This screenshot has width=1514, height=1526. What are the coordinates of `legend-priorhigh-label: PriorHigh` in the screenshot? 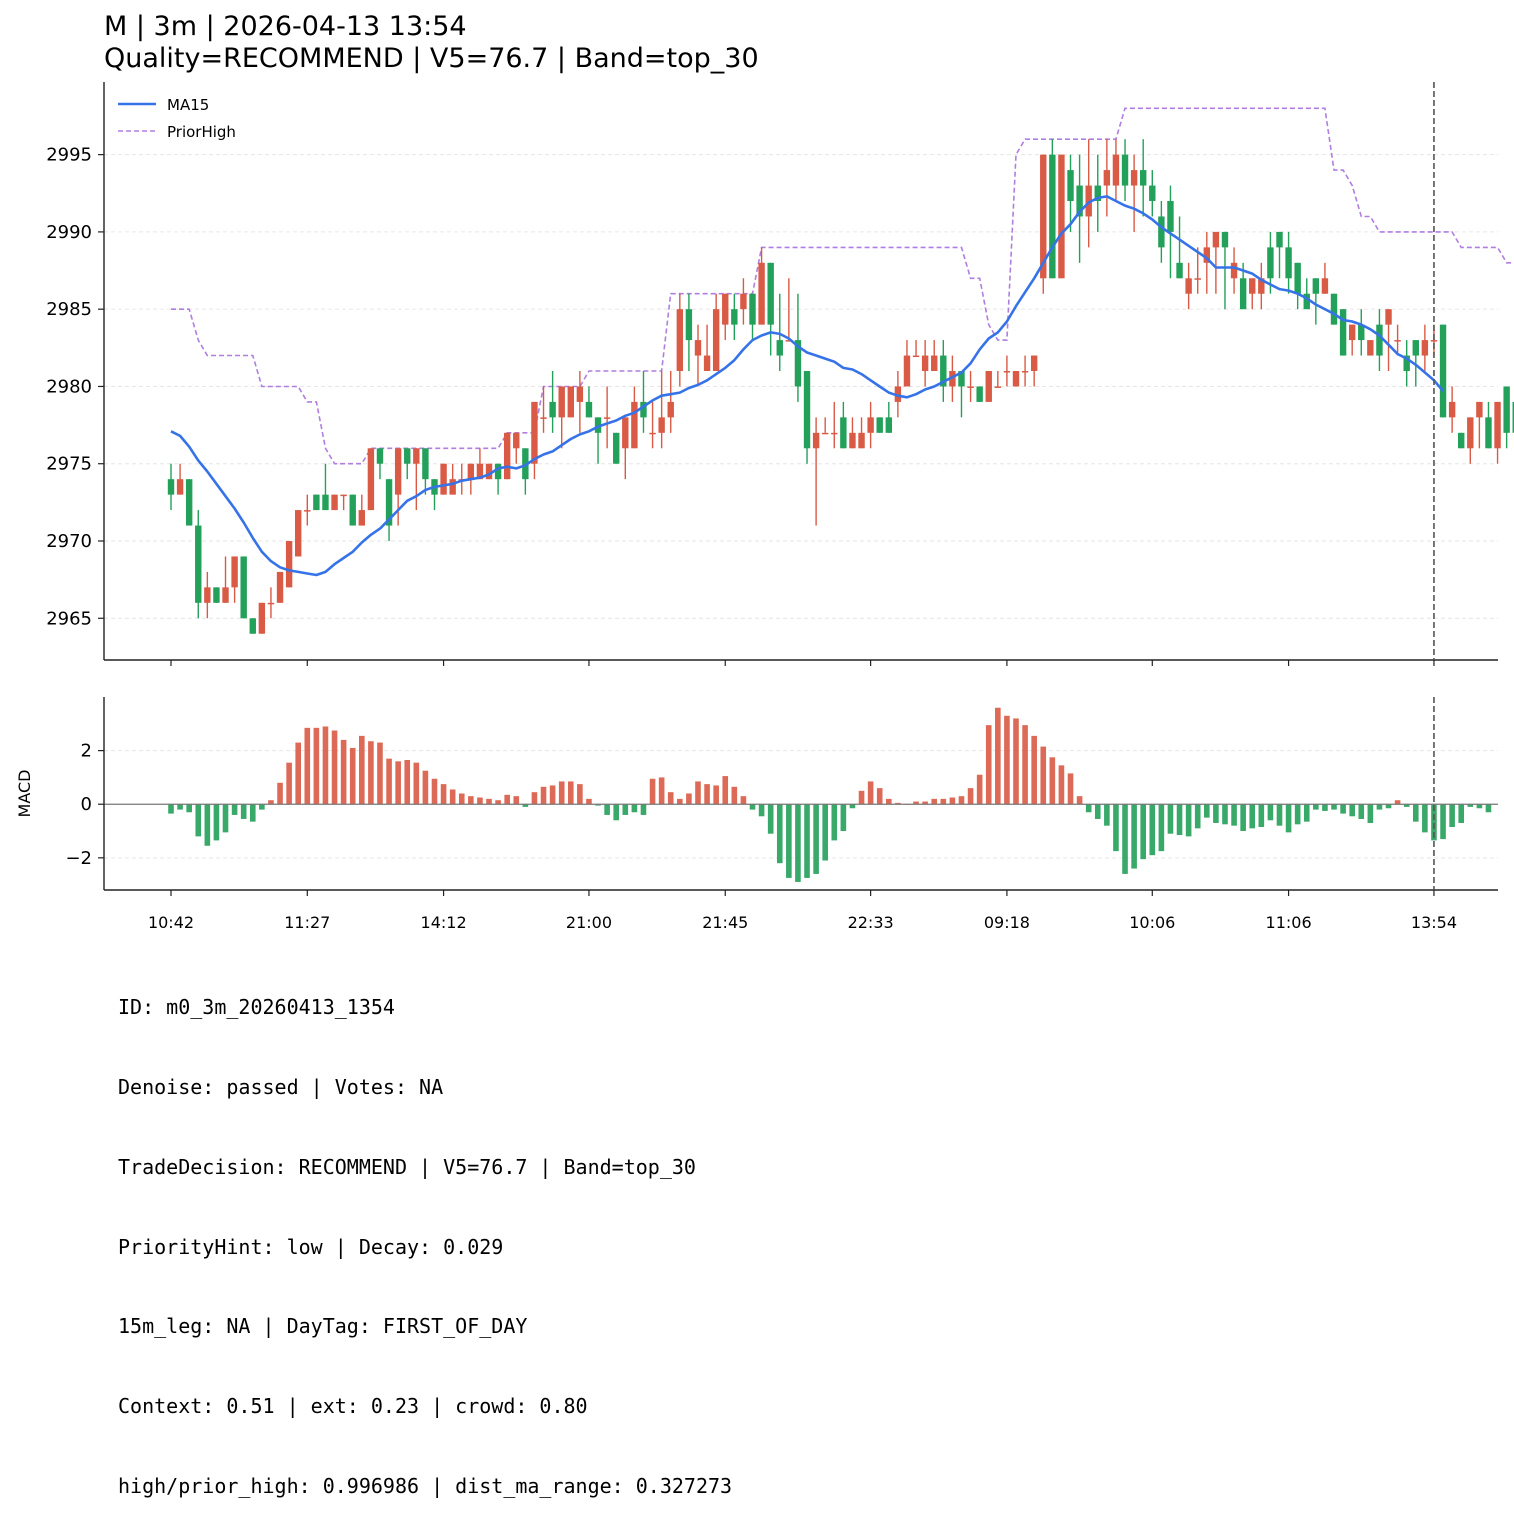 It's located at (201, 132).